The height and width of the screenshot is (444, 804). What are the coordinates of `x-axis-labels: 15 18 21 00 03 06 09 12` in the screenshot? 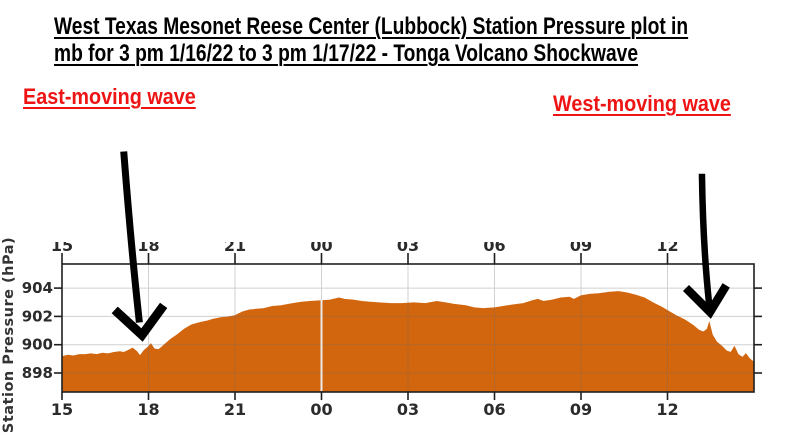 It's located at (365, 409).